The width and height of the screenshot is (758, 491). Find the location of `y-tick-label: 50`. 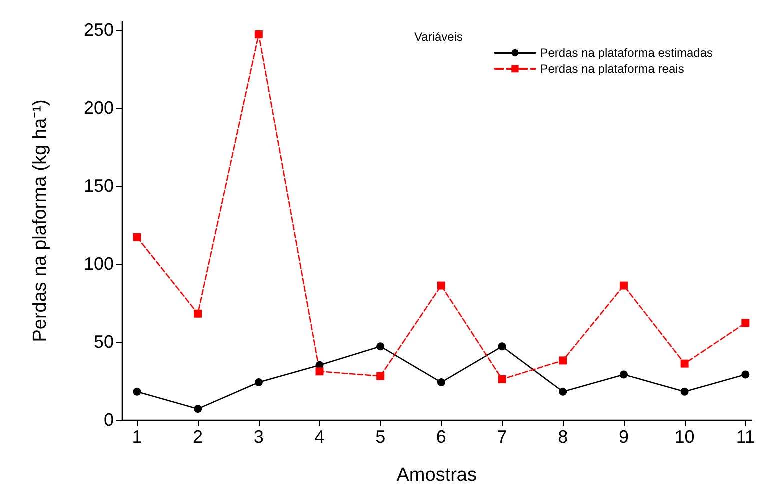

y-tick-label: 50 is located at coordinates (104, 342).